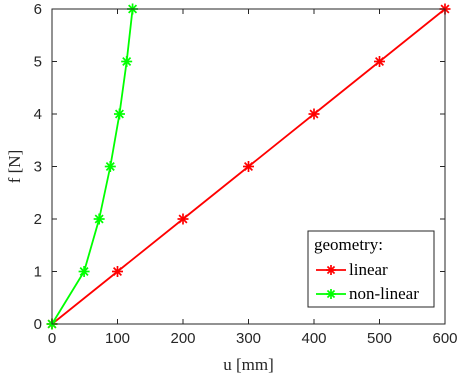 Image resolution: width=460 pixels, height=379 pixels. I want to click on x-tick-label: 400, so click(313, 338).